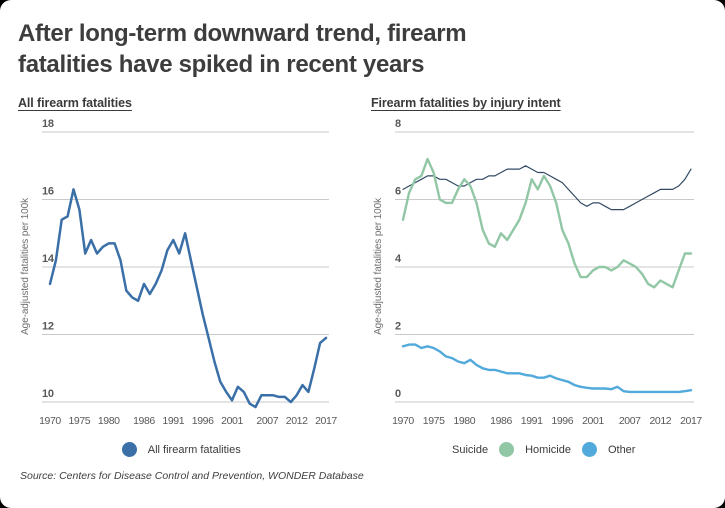  Describe the element at coordinates (398, 124) in the screenshot. I see `y-tick-label-8: 8` at that location.